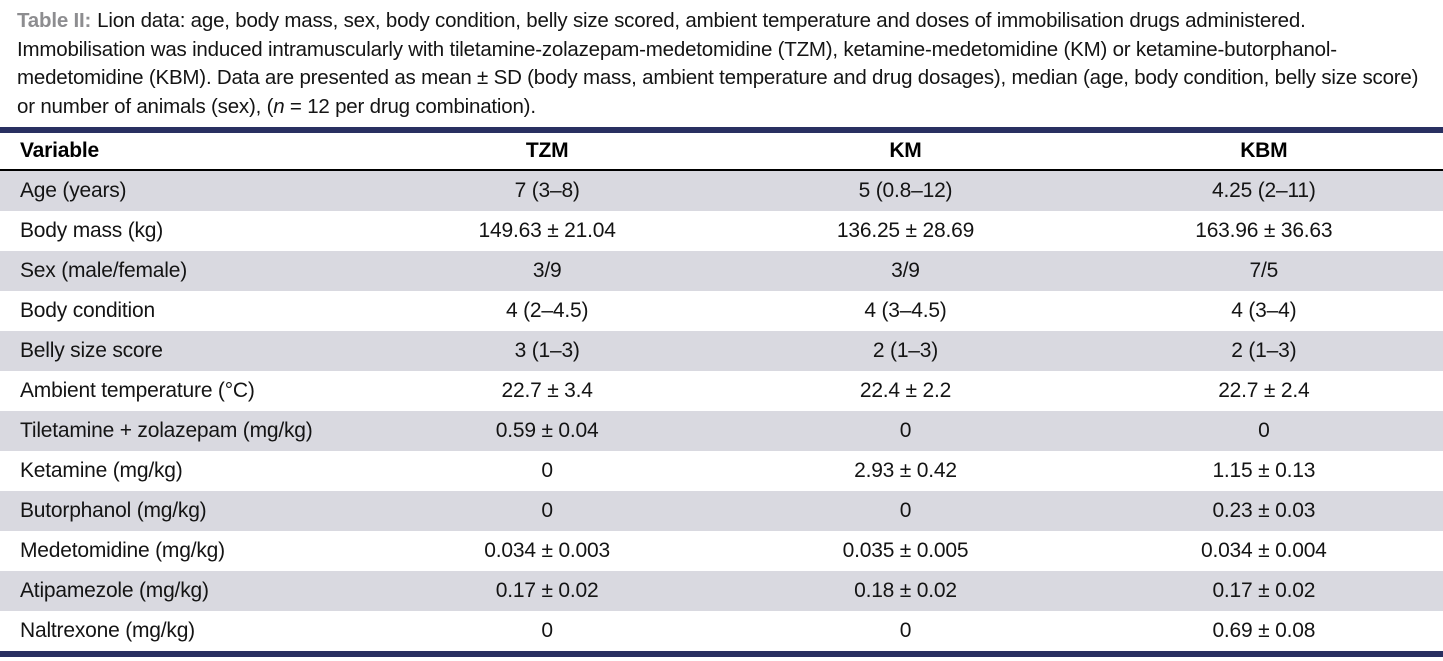 The width and height of the screenshot is (1443, 661). Describe the element at coordinates (107, 630) in the screenshot. I see `variable-cell: Naltrexone (mg/kg)` at that location.